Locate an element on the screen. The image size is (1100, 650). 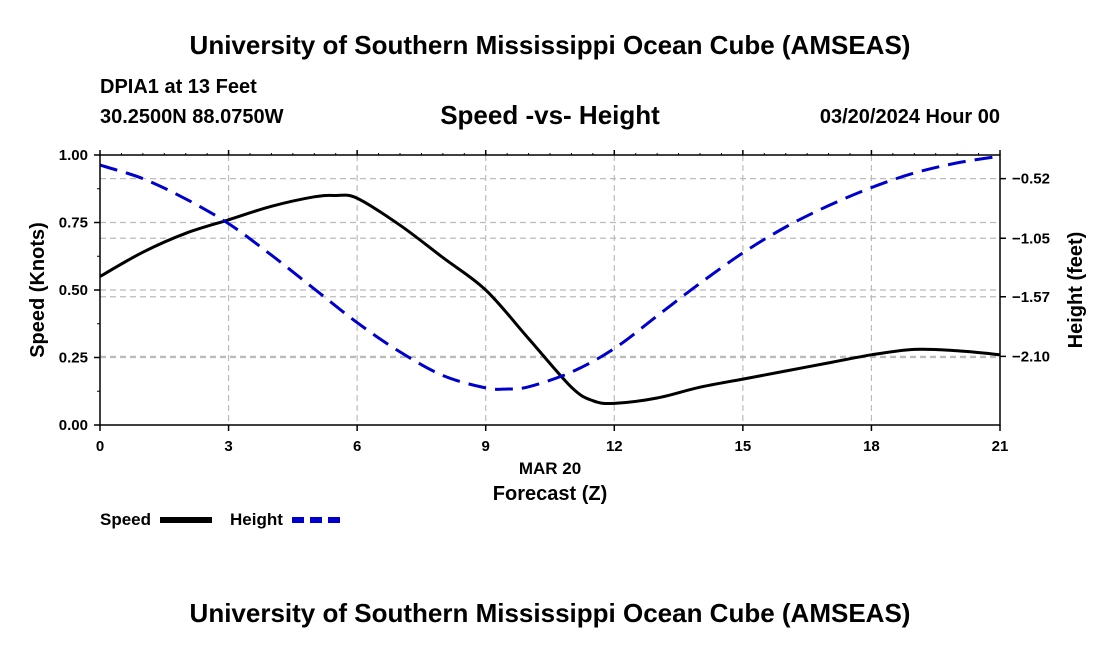
x-tick-label: 9 is located at coordinates (486, 446).